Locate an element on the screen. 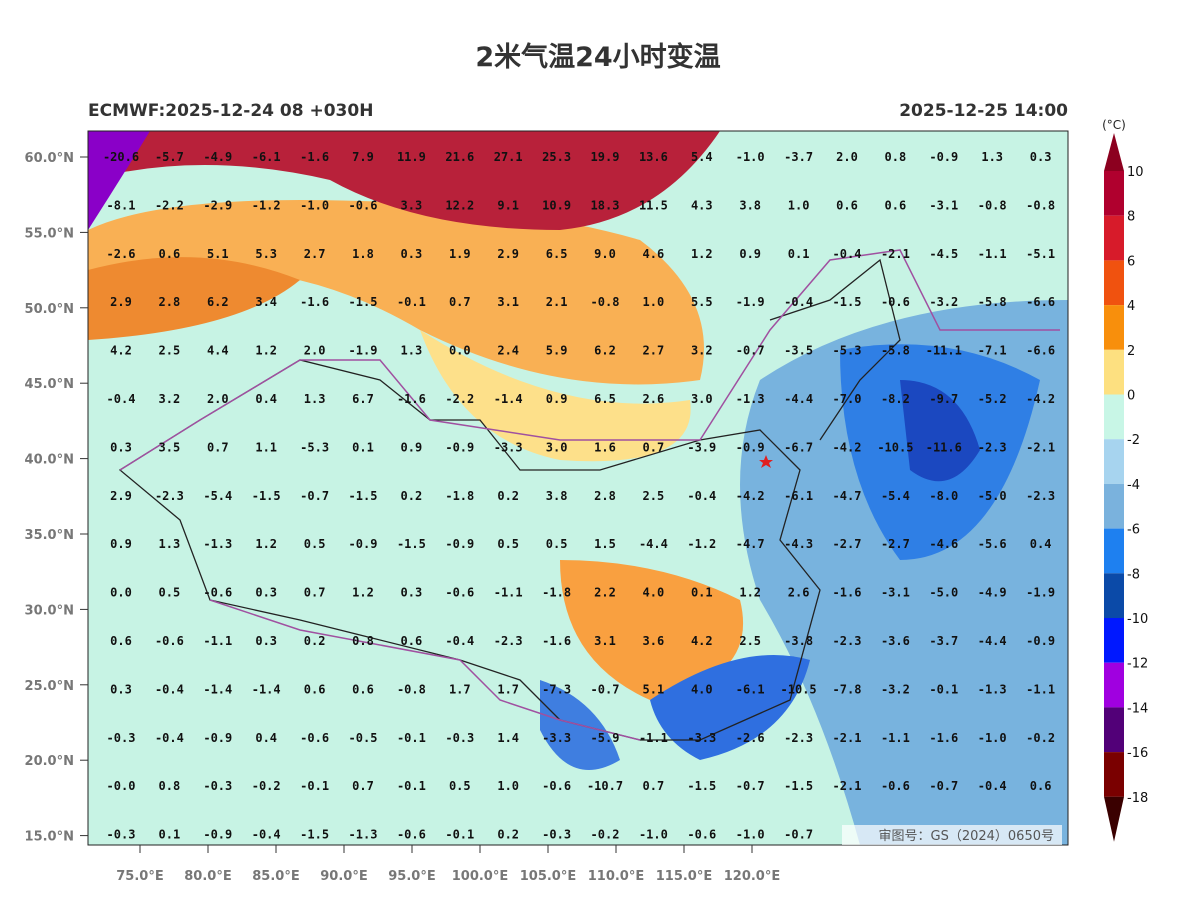  grid-value: 27.1 is located at coordinates (508, 157).